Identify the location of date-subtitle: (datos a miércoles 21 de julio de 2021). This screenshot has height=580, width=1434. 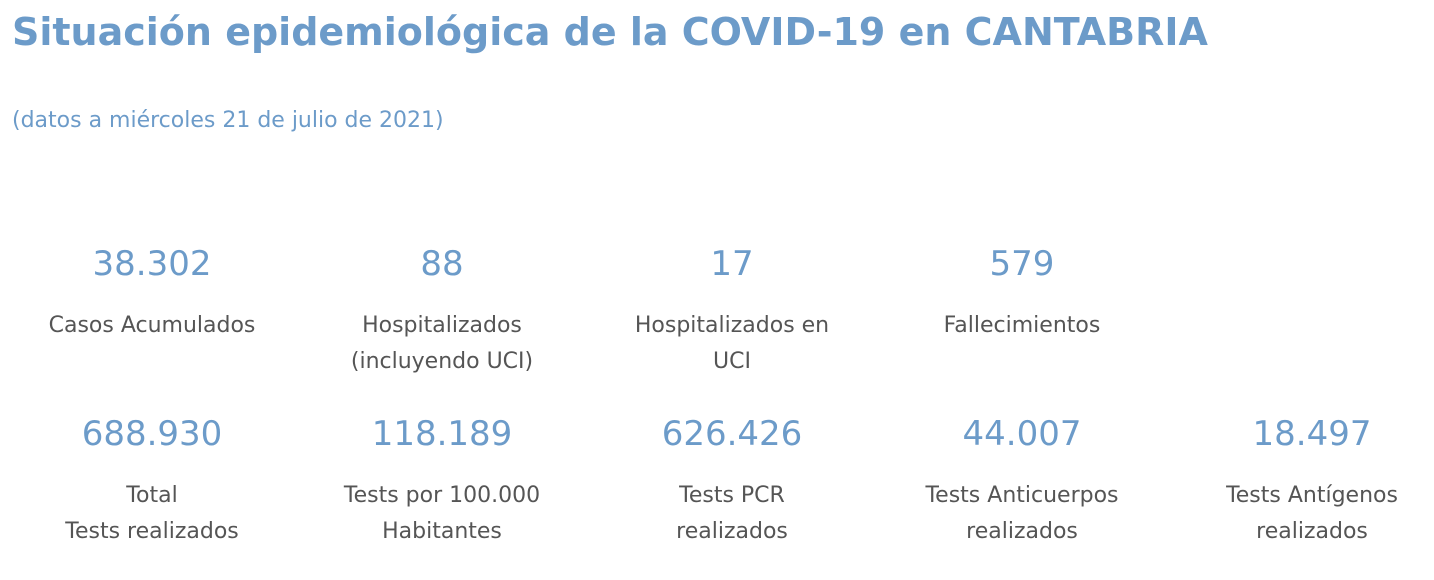
(228, 120).